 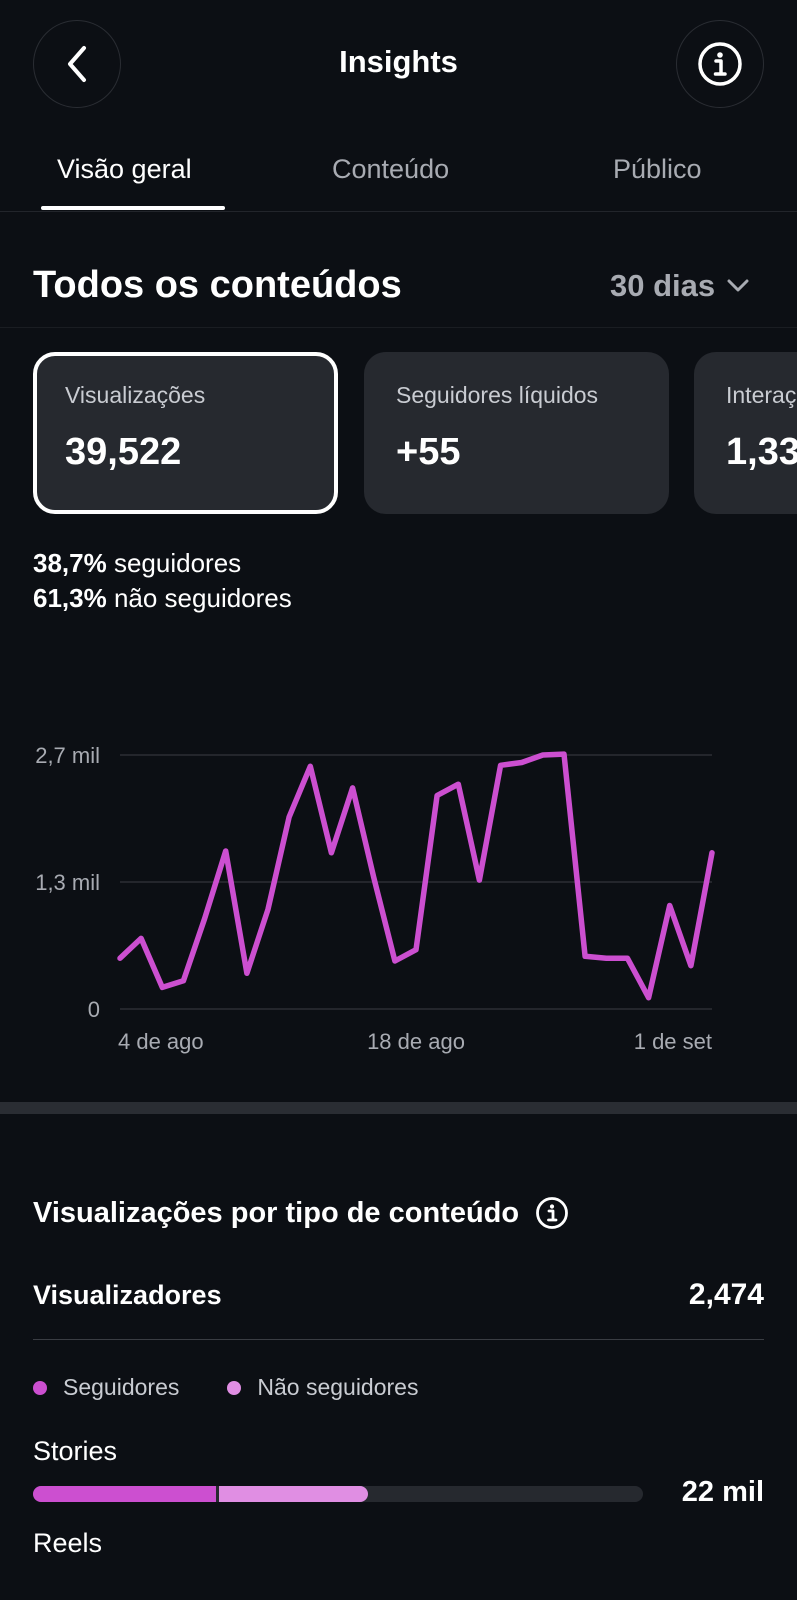 I want to click on stories-bar-followers, so click(x=124, y=1494).